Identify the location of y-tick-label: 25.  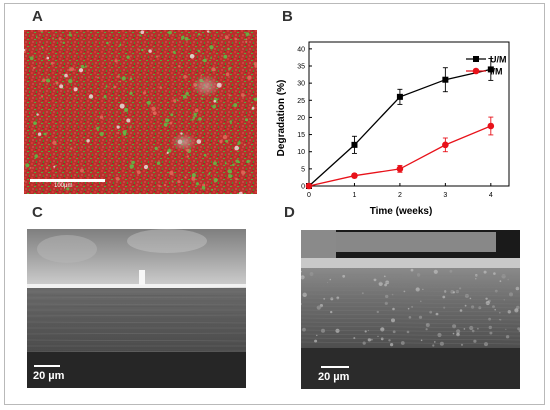
(301, 101).